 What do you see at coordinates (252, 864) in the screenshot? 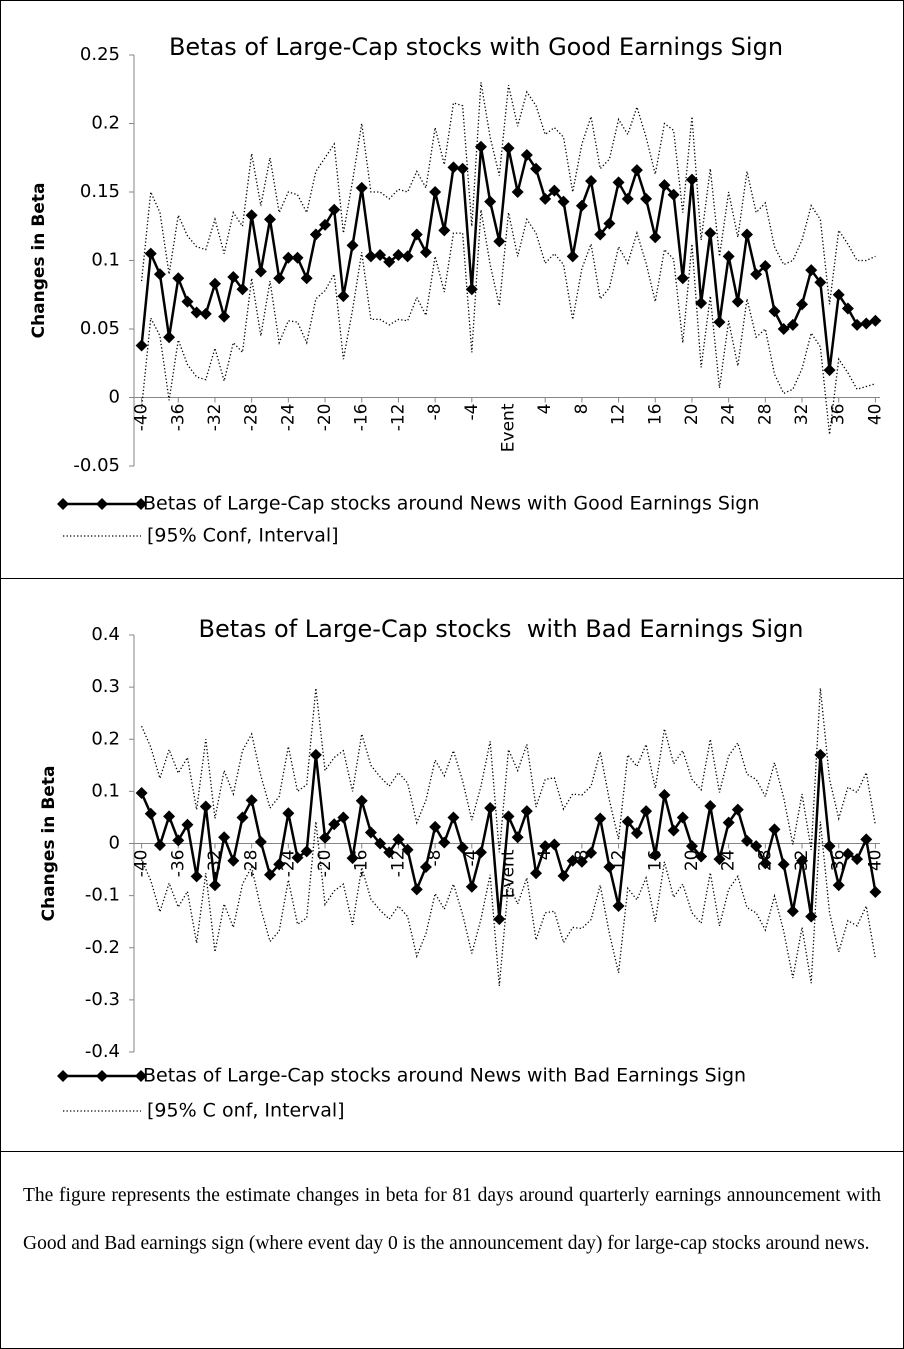
I see `x-tick-label: -28` at bounding box center [252, 864].